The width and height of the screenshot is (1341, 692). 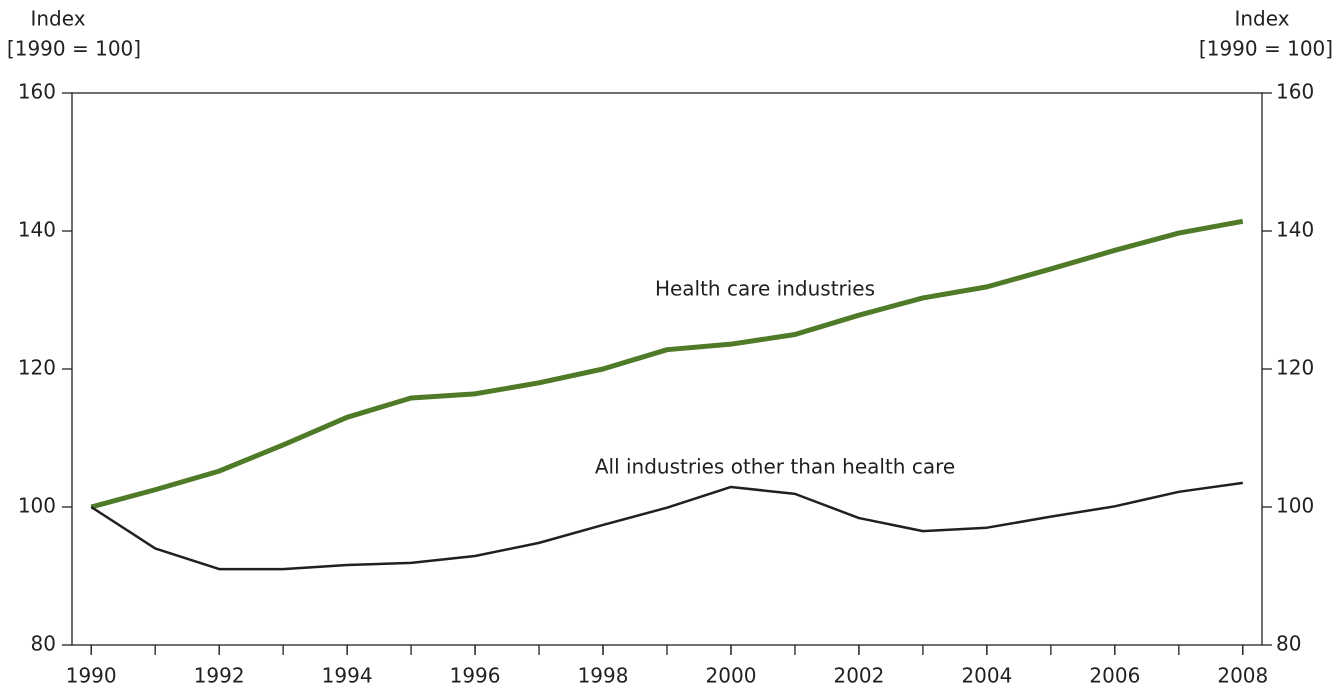 I want to click on y-tick-label: 160, so click(x=37, y=92).